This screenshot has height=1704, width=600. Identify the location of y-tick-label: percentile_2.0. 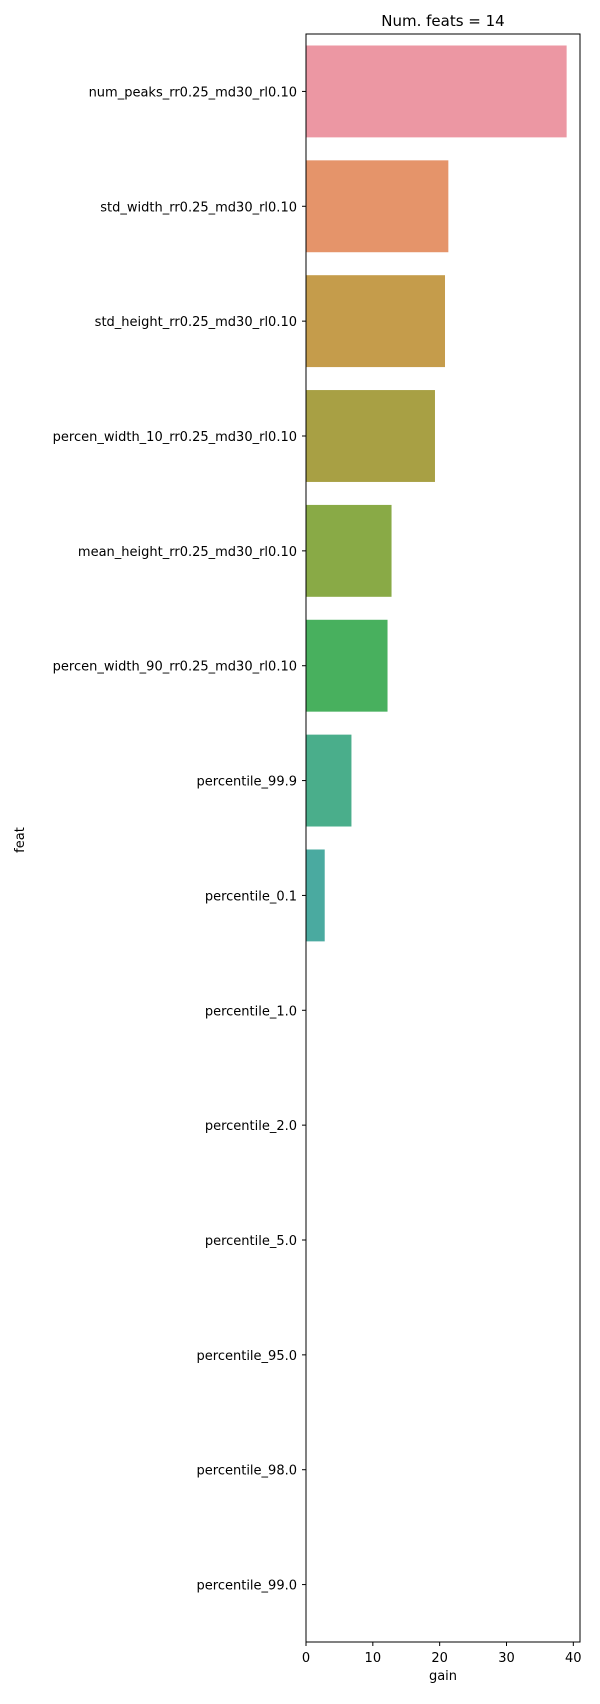
(251, 1126).